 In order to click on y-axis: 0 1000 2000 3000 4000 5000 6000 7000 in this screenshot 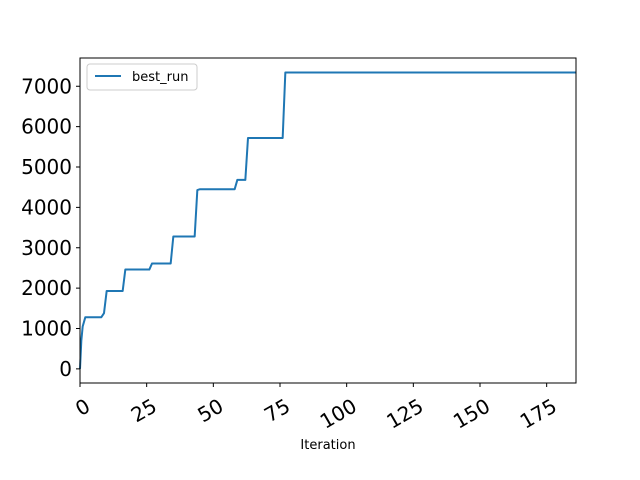, I will do `click(50, 227)`.